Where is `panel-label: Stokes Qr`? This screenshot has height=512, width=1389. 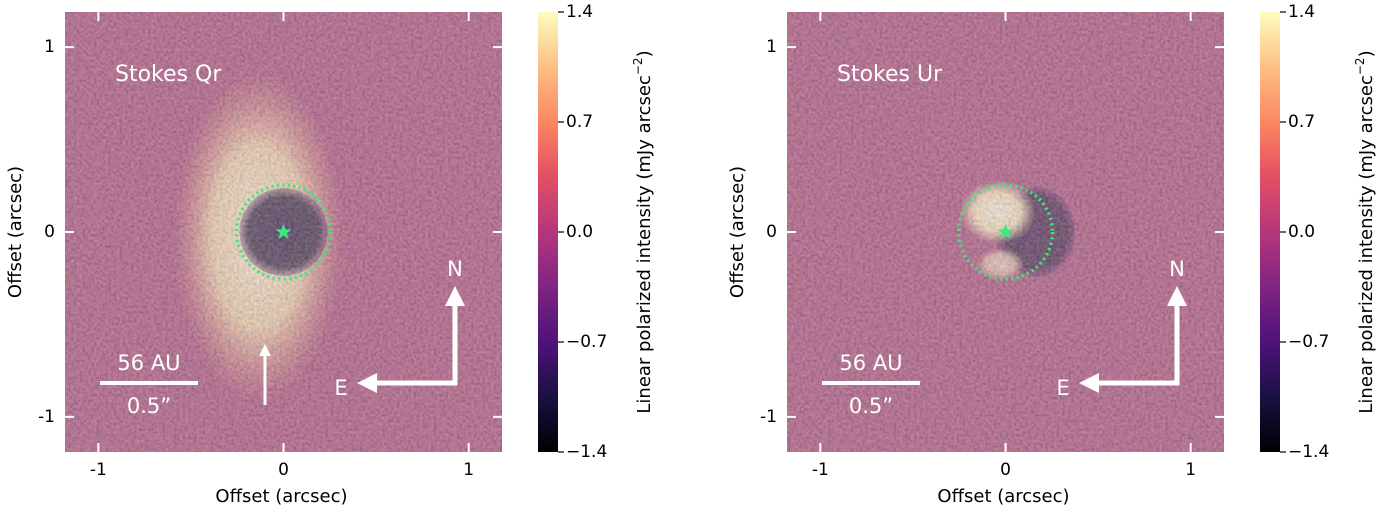
panel-label: Stokes Qr is located at coordinates (168, 74).